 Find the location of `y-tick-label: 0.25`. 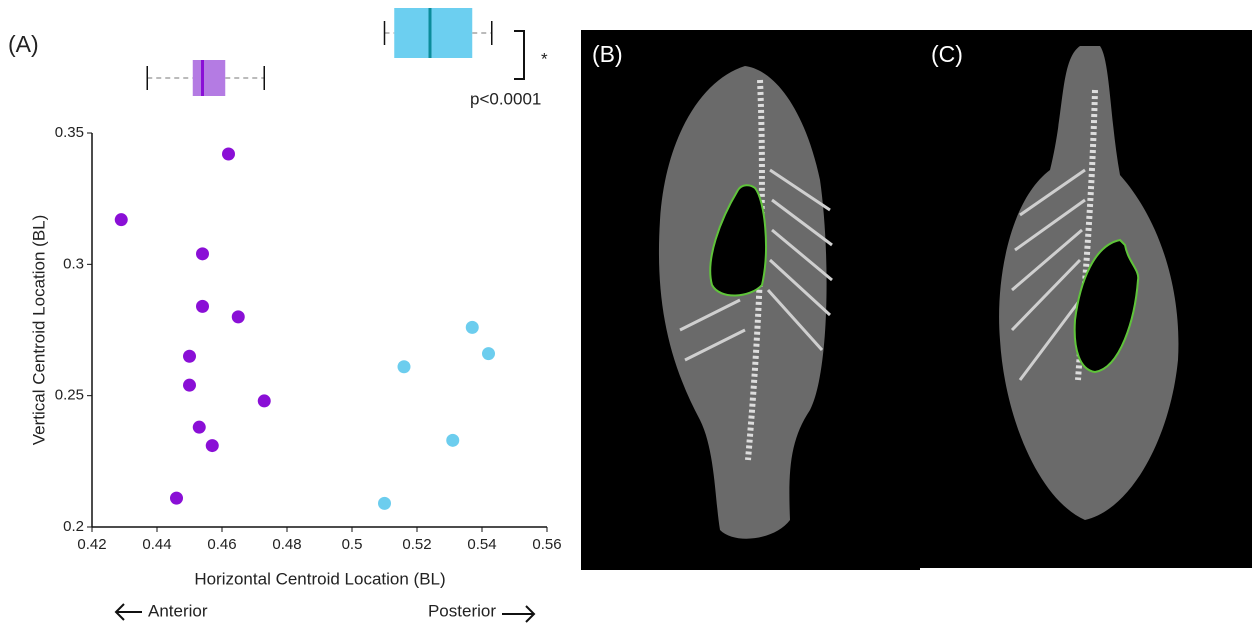

y-tick-label: 0.25 is located at coordinates (69, 395).